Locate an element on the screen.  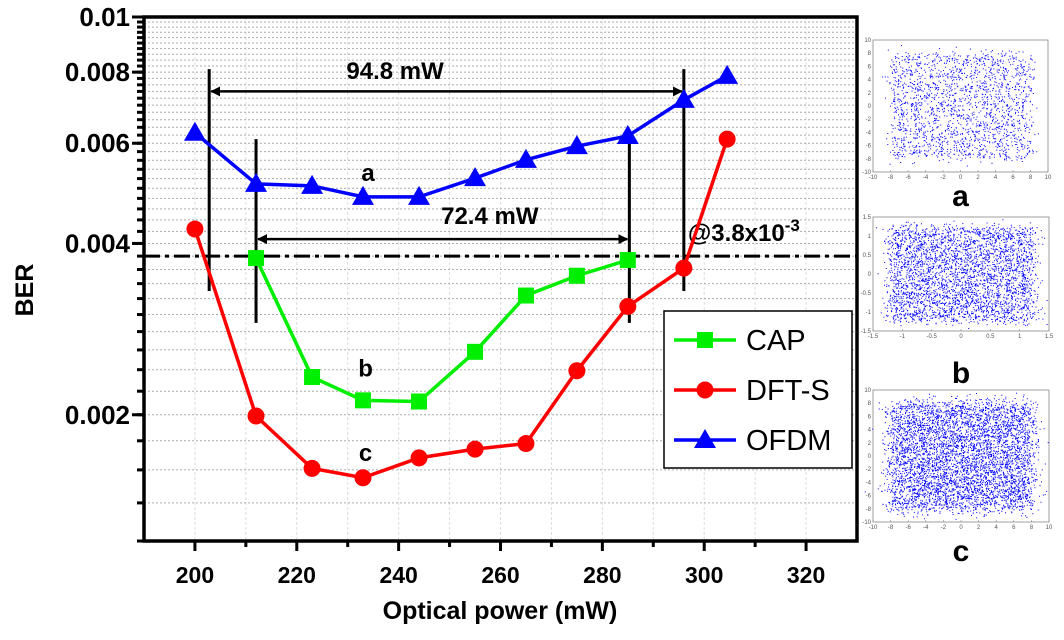
inset-x-tick-label: 8 is located at coordinates (1031, 178).